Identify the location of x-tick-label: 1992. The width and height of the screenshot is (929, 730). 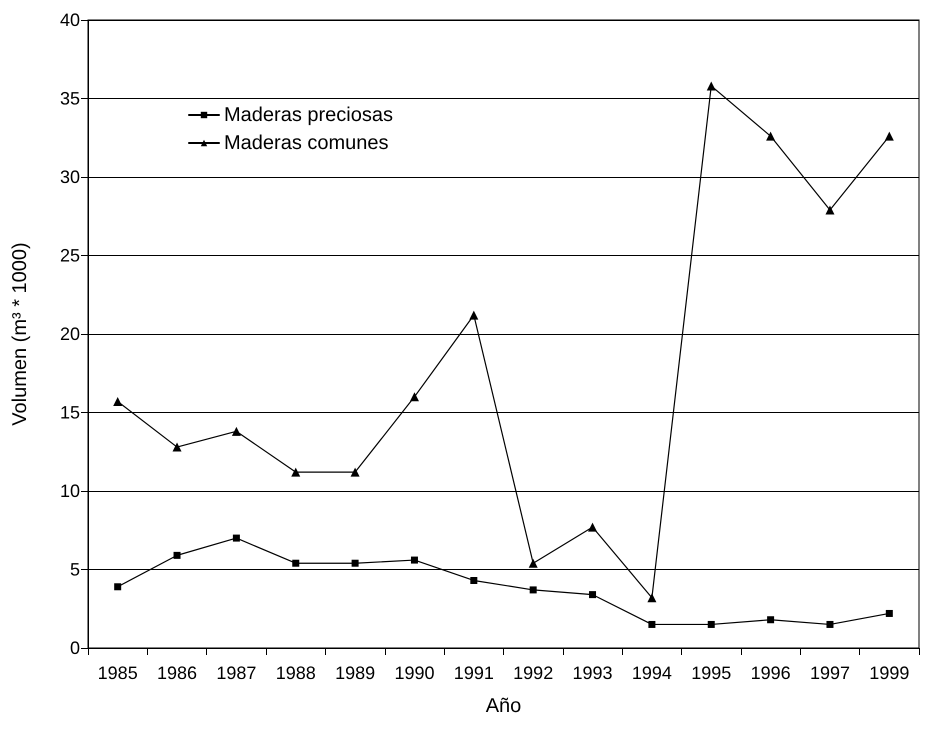
(533, 673).